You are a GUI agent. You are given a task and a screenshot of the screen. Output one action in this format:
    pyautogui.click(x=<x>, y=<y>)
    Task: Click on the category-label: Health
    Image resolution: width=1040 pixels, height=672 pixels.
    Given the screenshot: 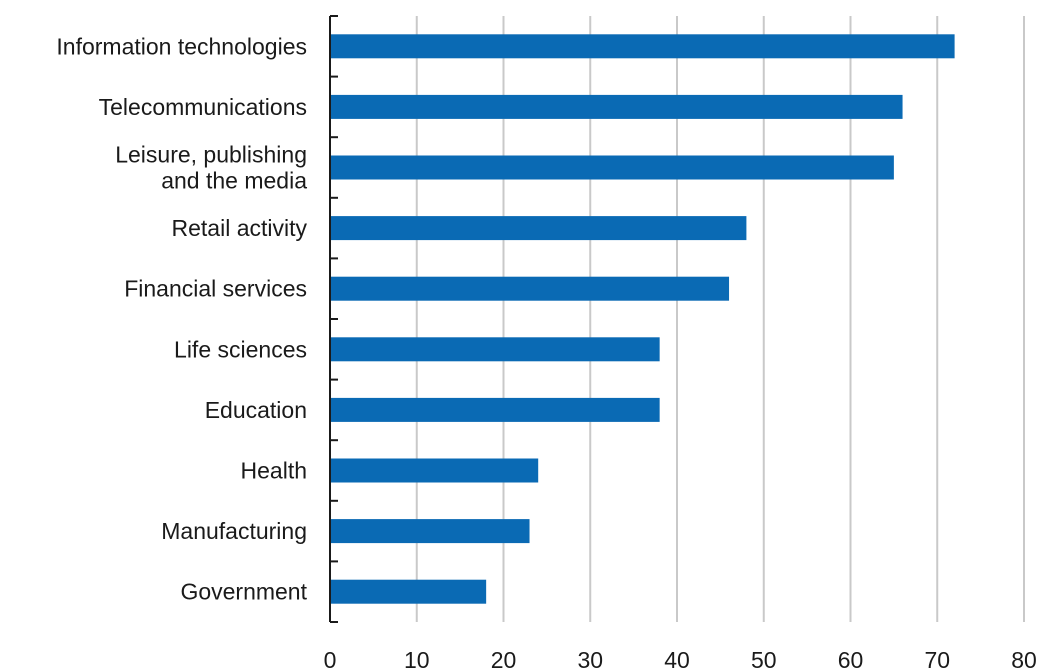 What is the action you would take?
    pyautogui.click(x=274, y=471)
    